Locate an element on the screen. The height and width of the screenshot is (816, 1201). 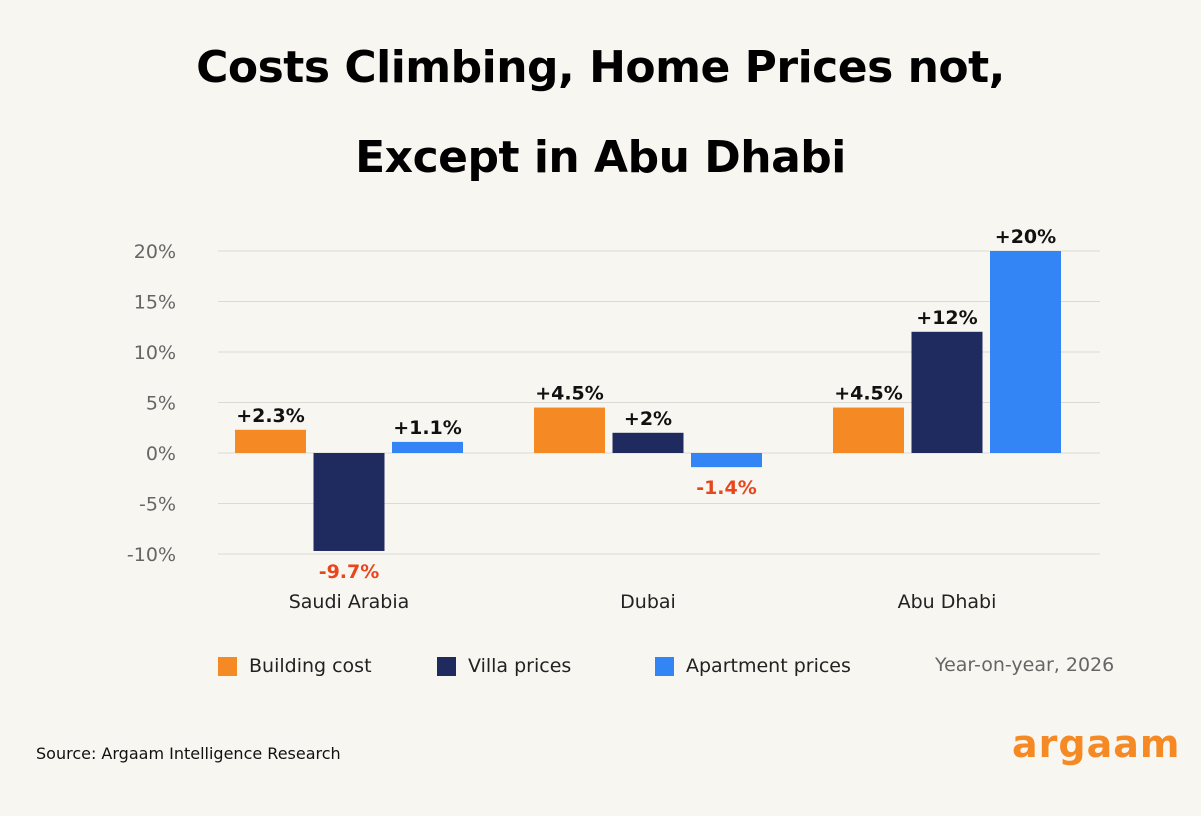
y-tick-label: 20% is located at coordinates (155, 252).